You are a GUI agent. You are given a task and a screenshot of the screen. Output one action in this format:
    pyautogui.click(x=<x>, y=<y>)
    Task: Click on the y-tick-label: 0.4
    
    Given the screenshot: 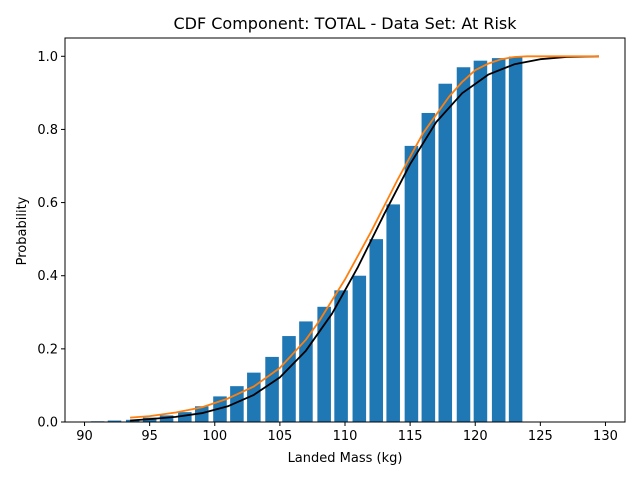 What is the action you would take?
    pyautogui.click(x=47, y=276)
    